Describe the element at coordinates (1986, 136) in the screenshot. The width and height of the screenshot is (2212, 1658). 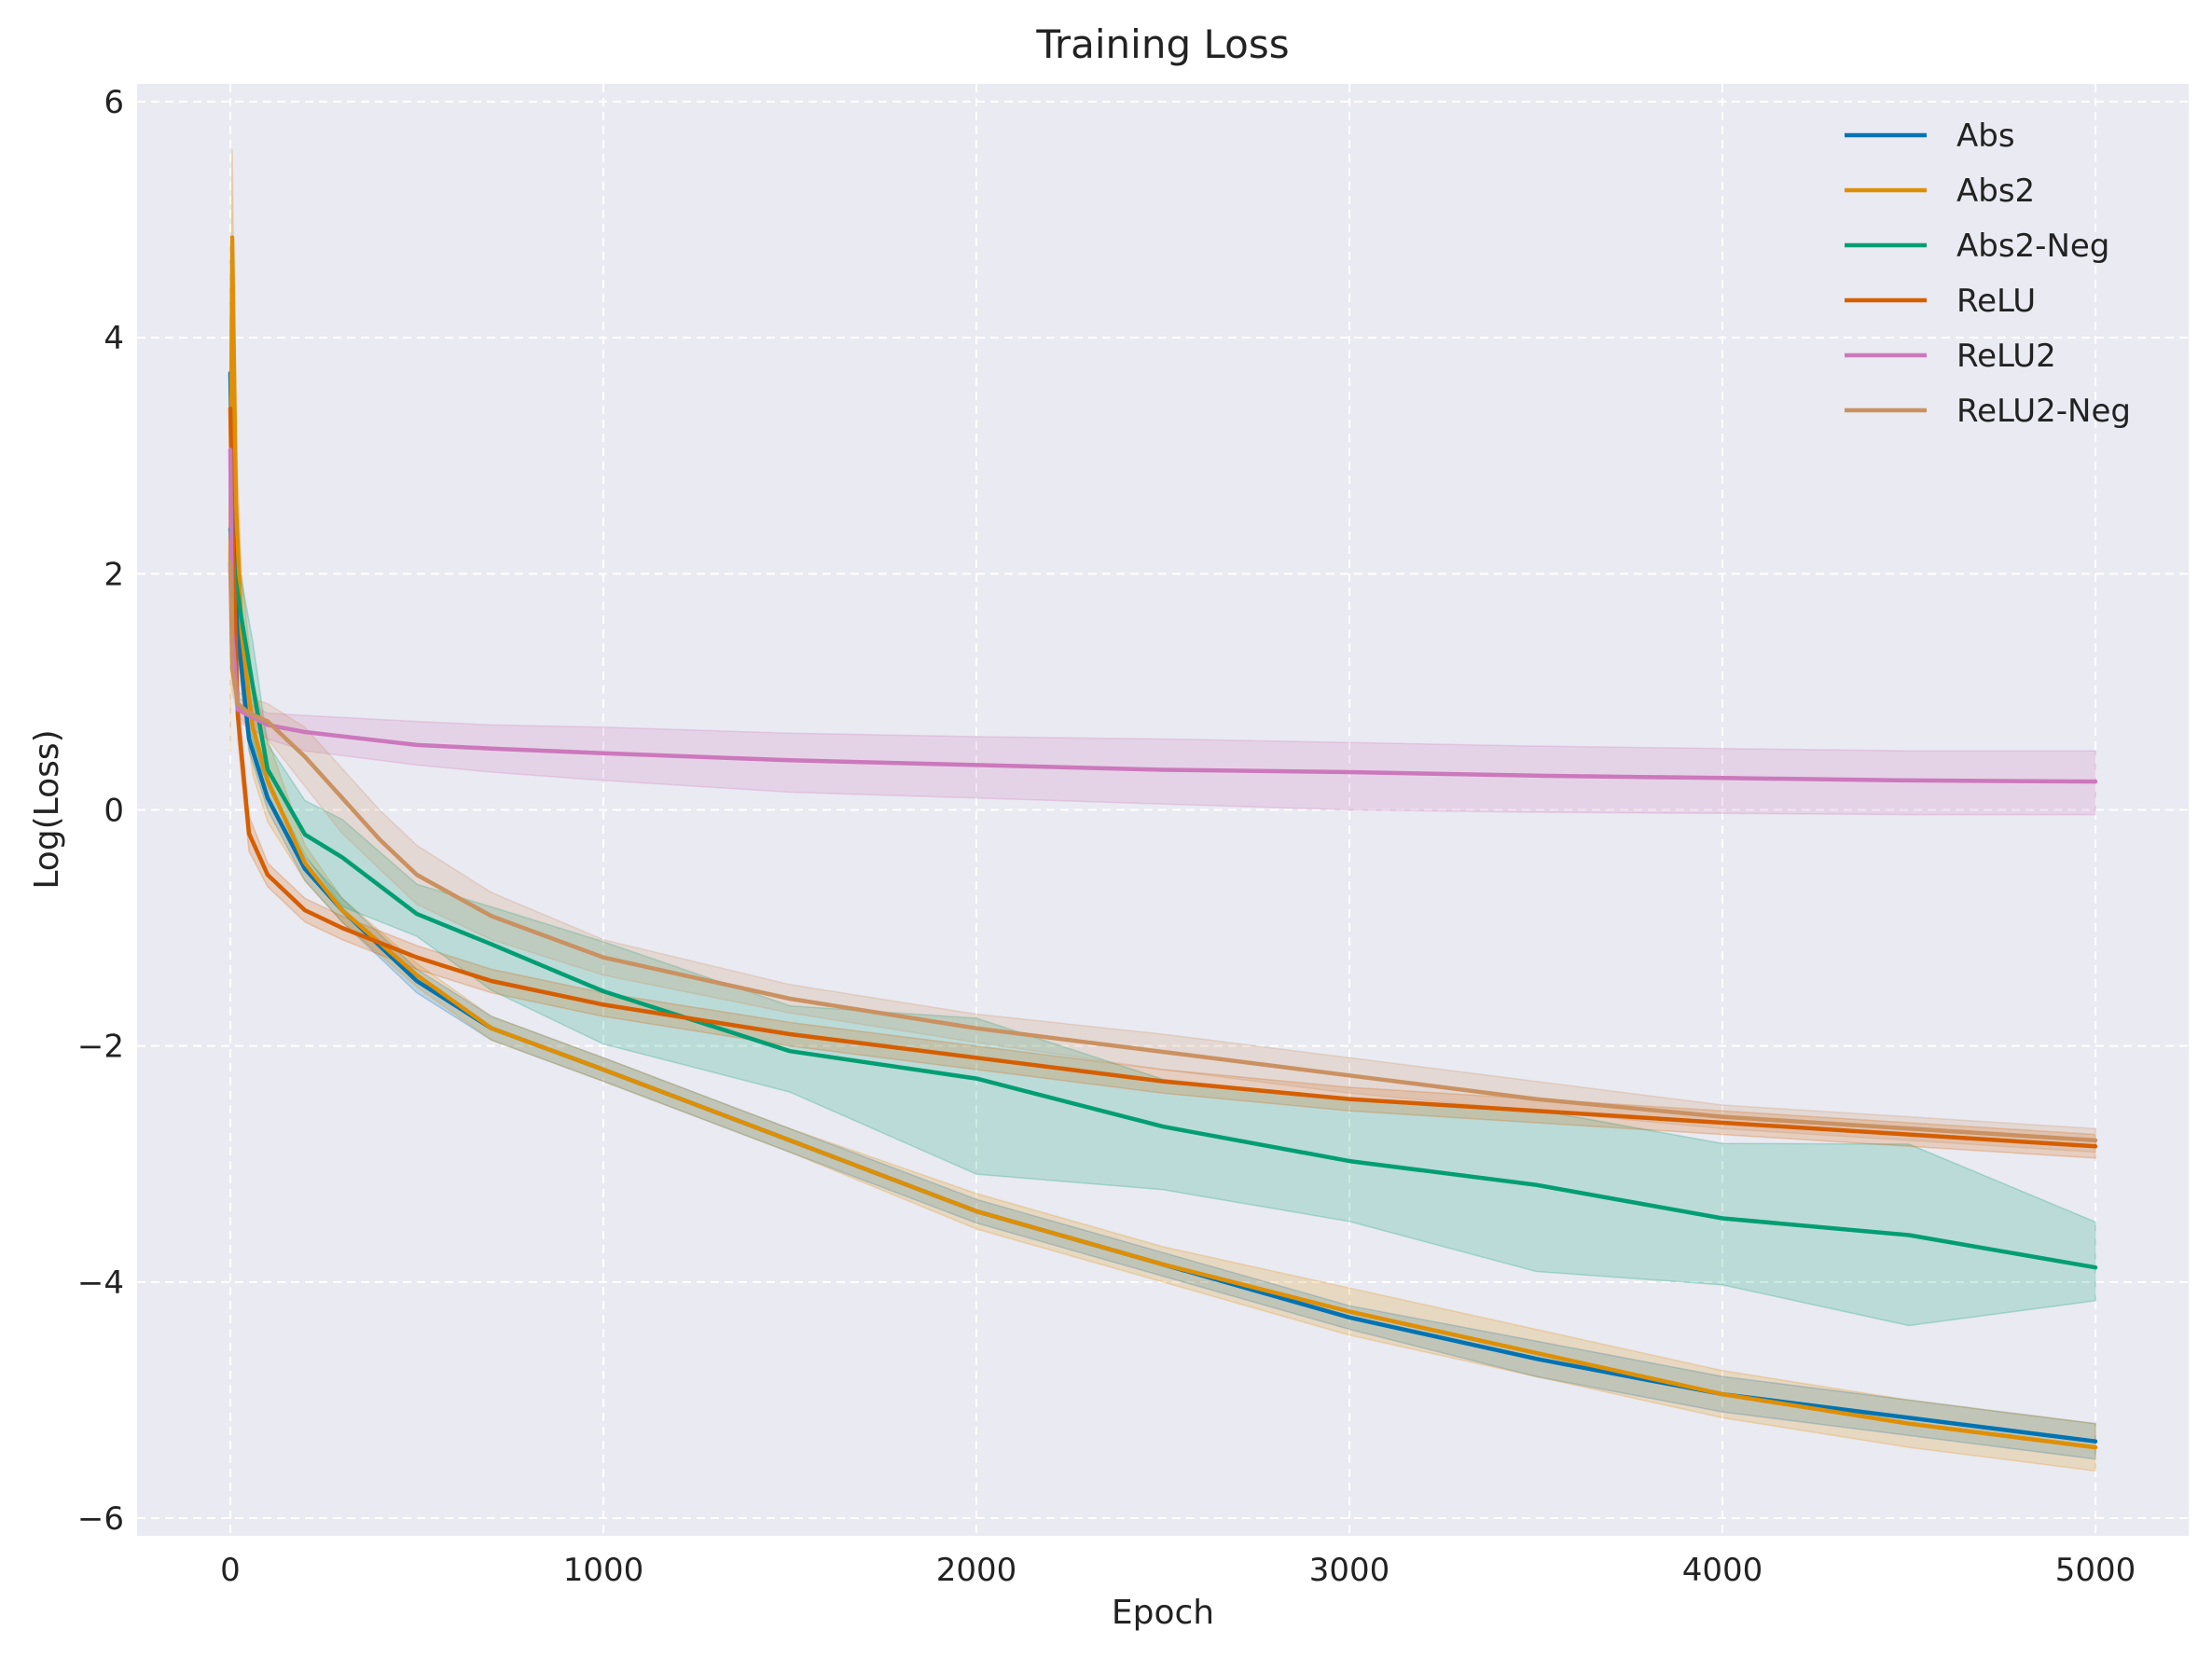
I see `legend-label-abs: Abs` at that location.